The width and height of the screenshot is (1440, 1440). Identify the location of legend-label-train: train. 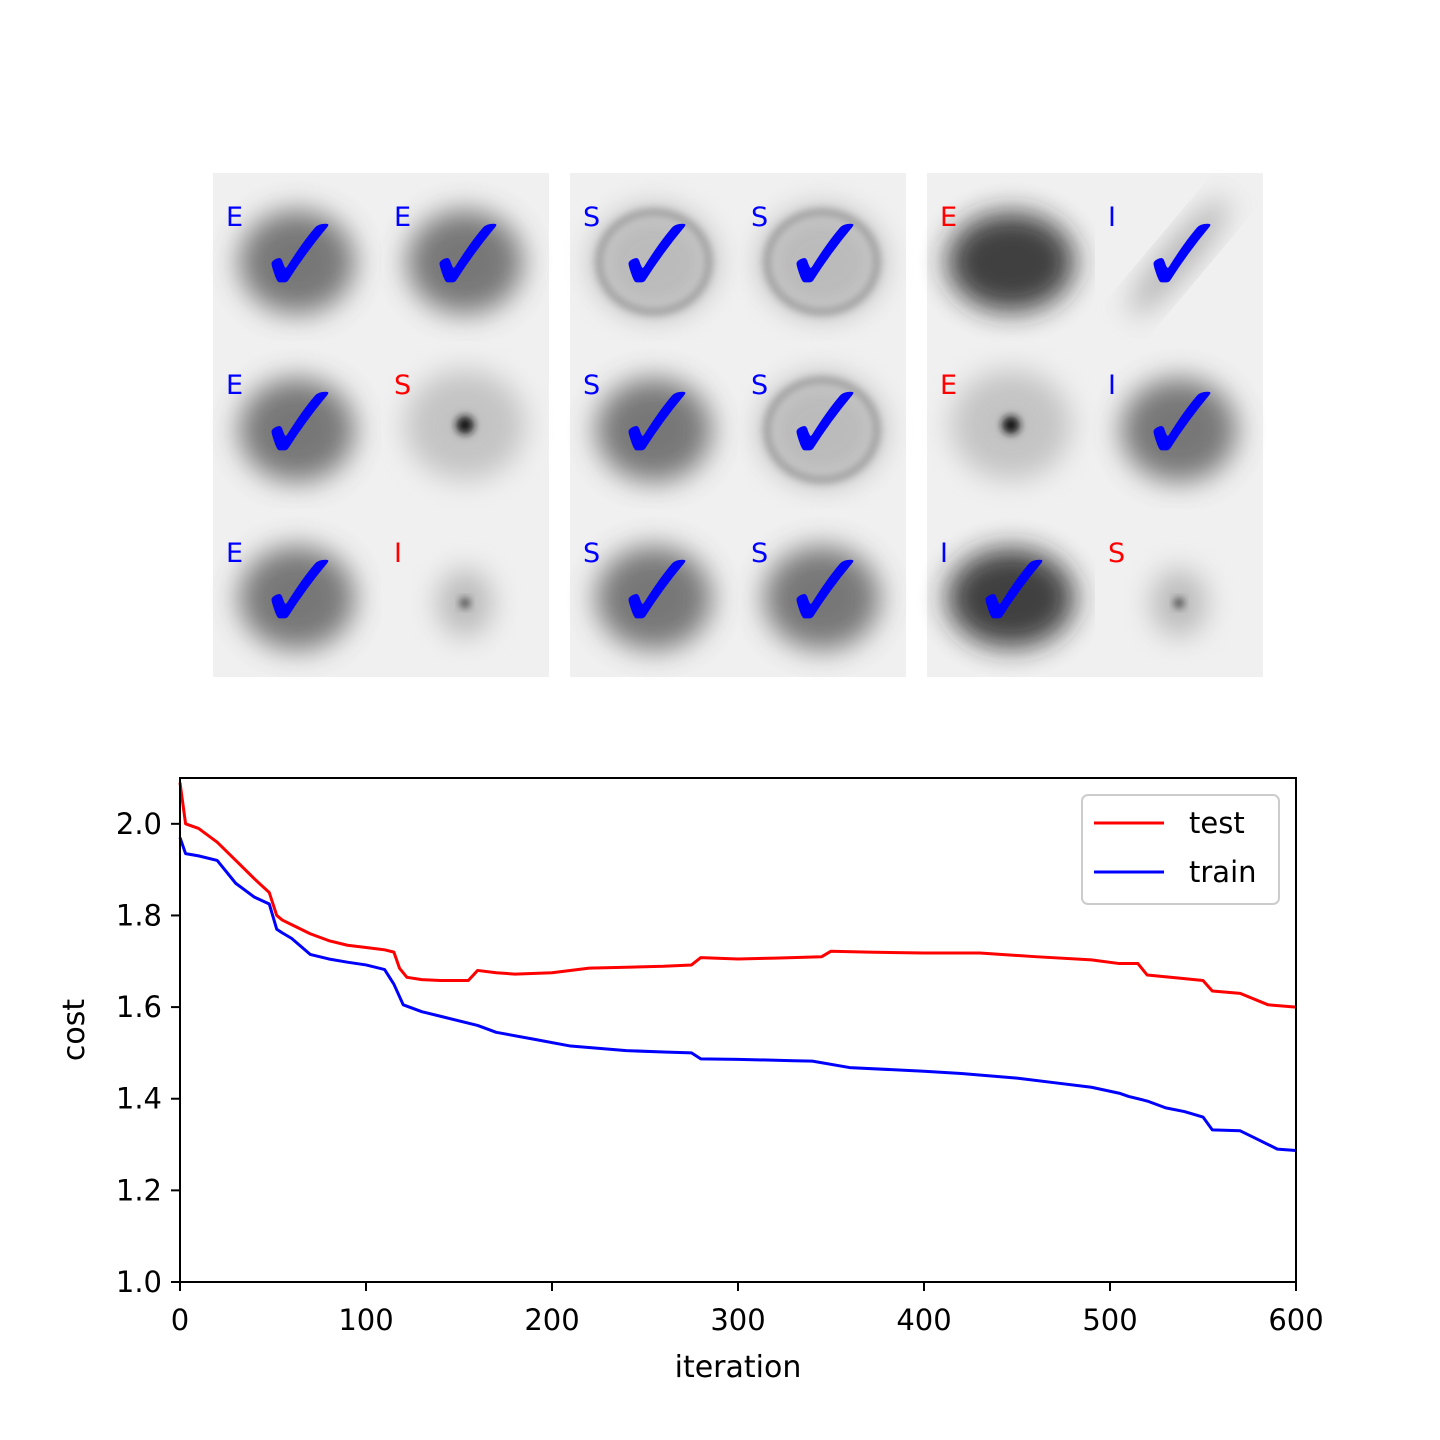
(1223, 872).